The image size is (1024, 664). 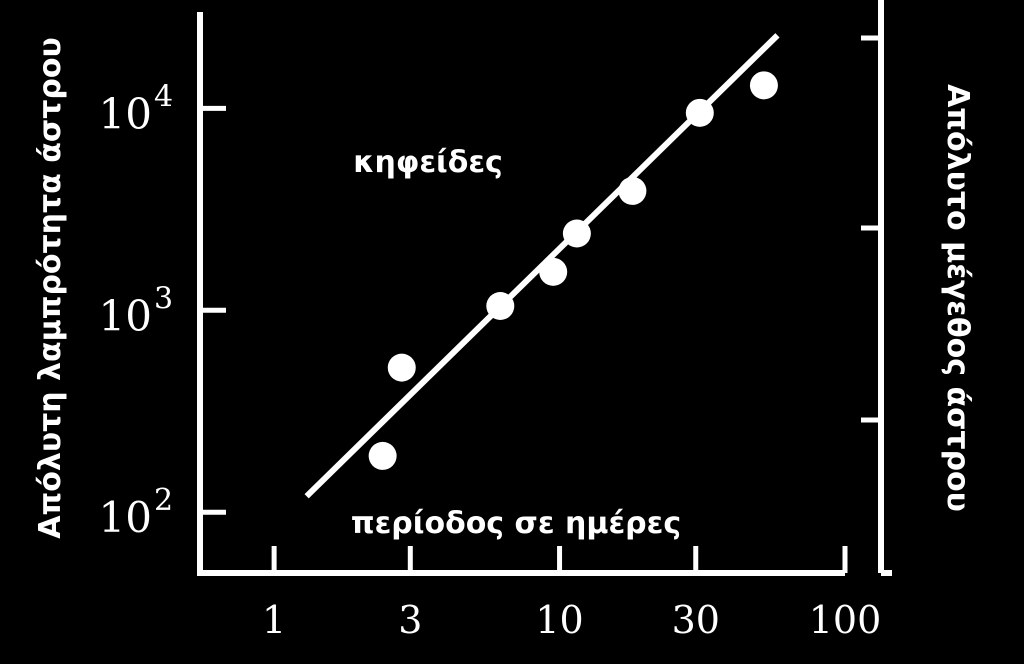 What do you see at coordinates (845, 620) in the screenshot?
I see `x-tick-label-100: 100` at bounding box center [845, 620].